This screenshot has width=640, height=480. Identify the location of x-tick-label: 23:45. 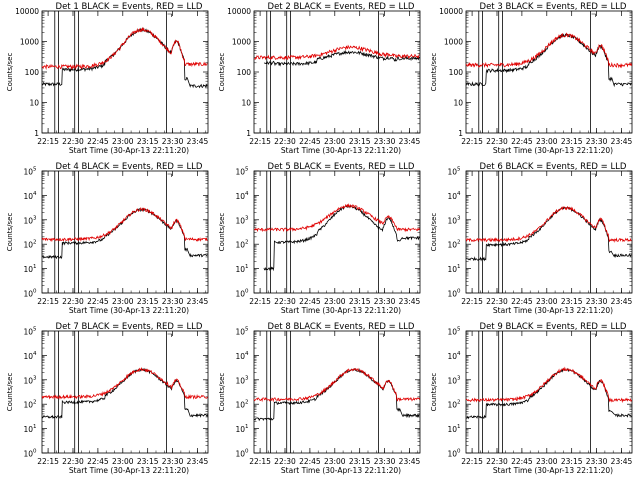
(622, 301).